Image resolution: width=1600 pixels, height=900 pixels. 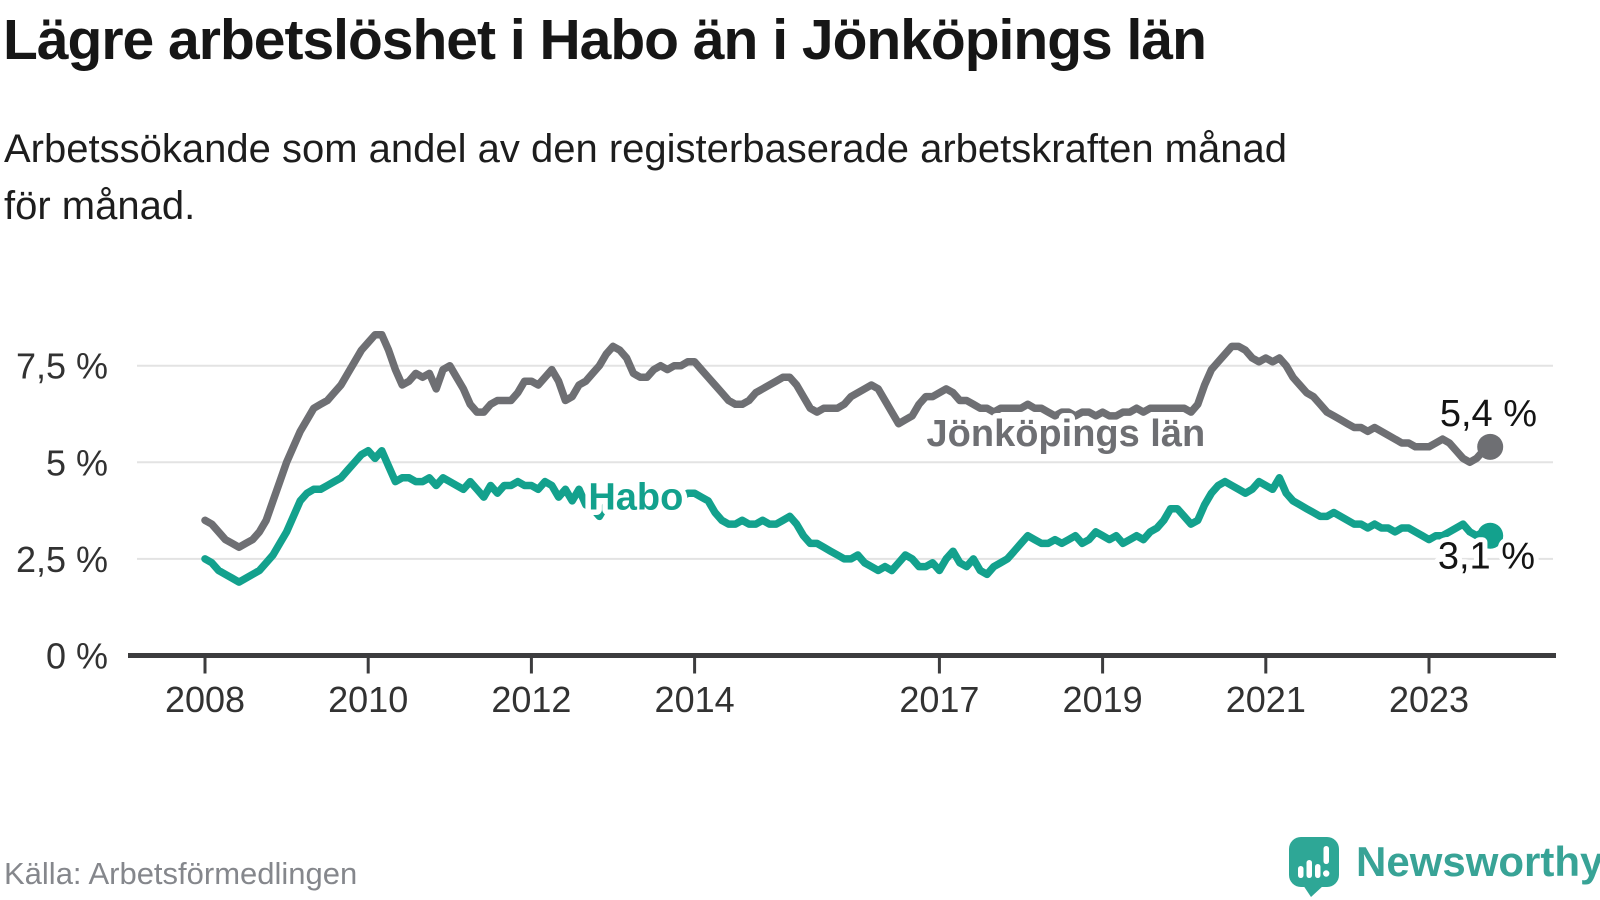 I want to click on x-axis-label: 2019, so click(x=1103, y=699).